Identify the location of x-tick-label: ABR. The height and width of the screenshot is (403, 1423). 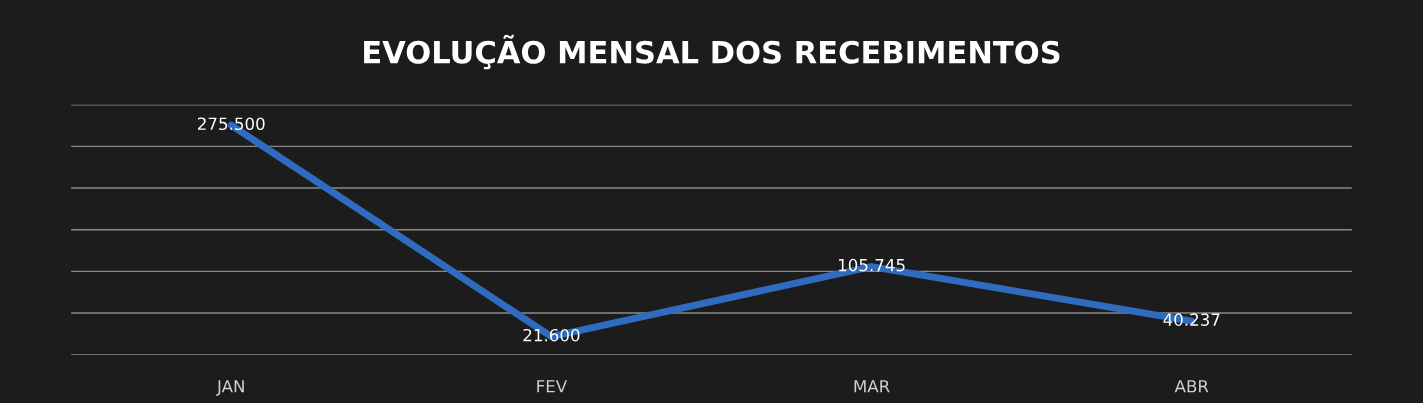
(1191, 386).